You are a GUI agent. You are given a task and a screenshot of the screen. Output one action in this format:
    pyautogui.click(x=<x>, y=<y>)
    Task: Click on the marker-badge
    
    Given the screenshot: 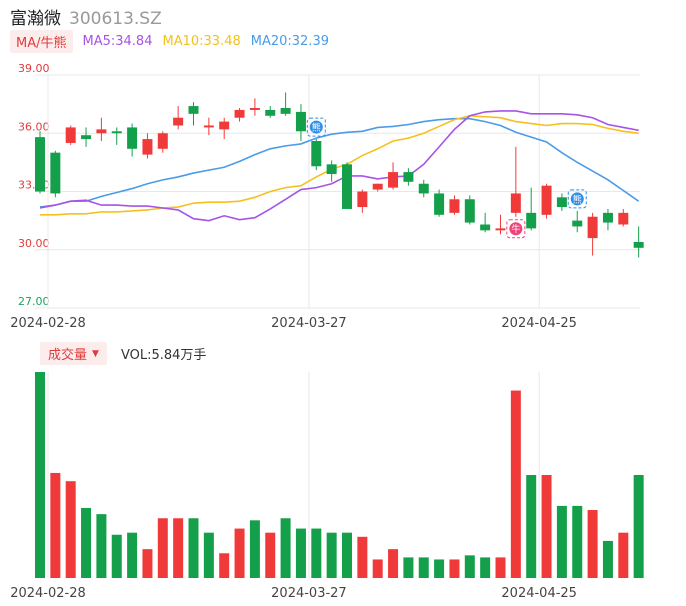 What is the action you would take?
    pyautogui.click(x=577, y=199)
    